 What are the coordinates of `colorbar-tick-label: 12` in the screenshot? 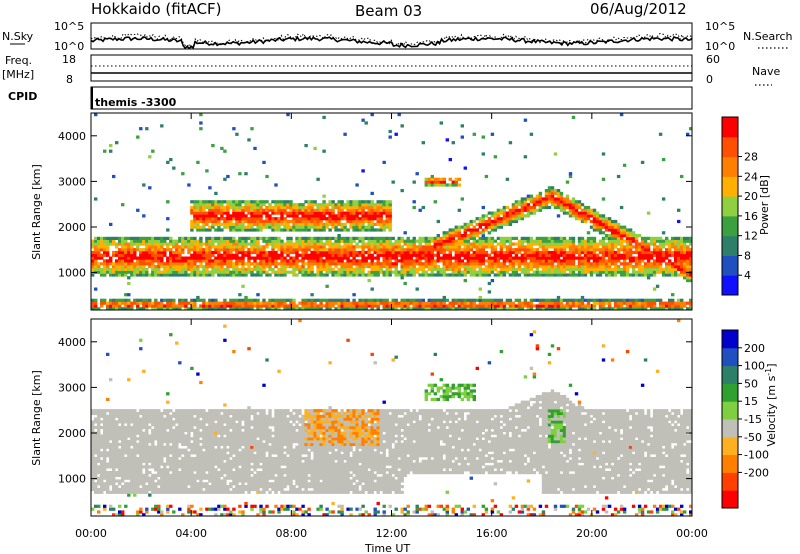 It's located at (751, 236).